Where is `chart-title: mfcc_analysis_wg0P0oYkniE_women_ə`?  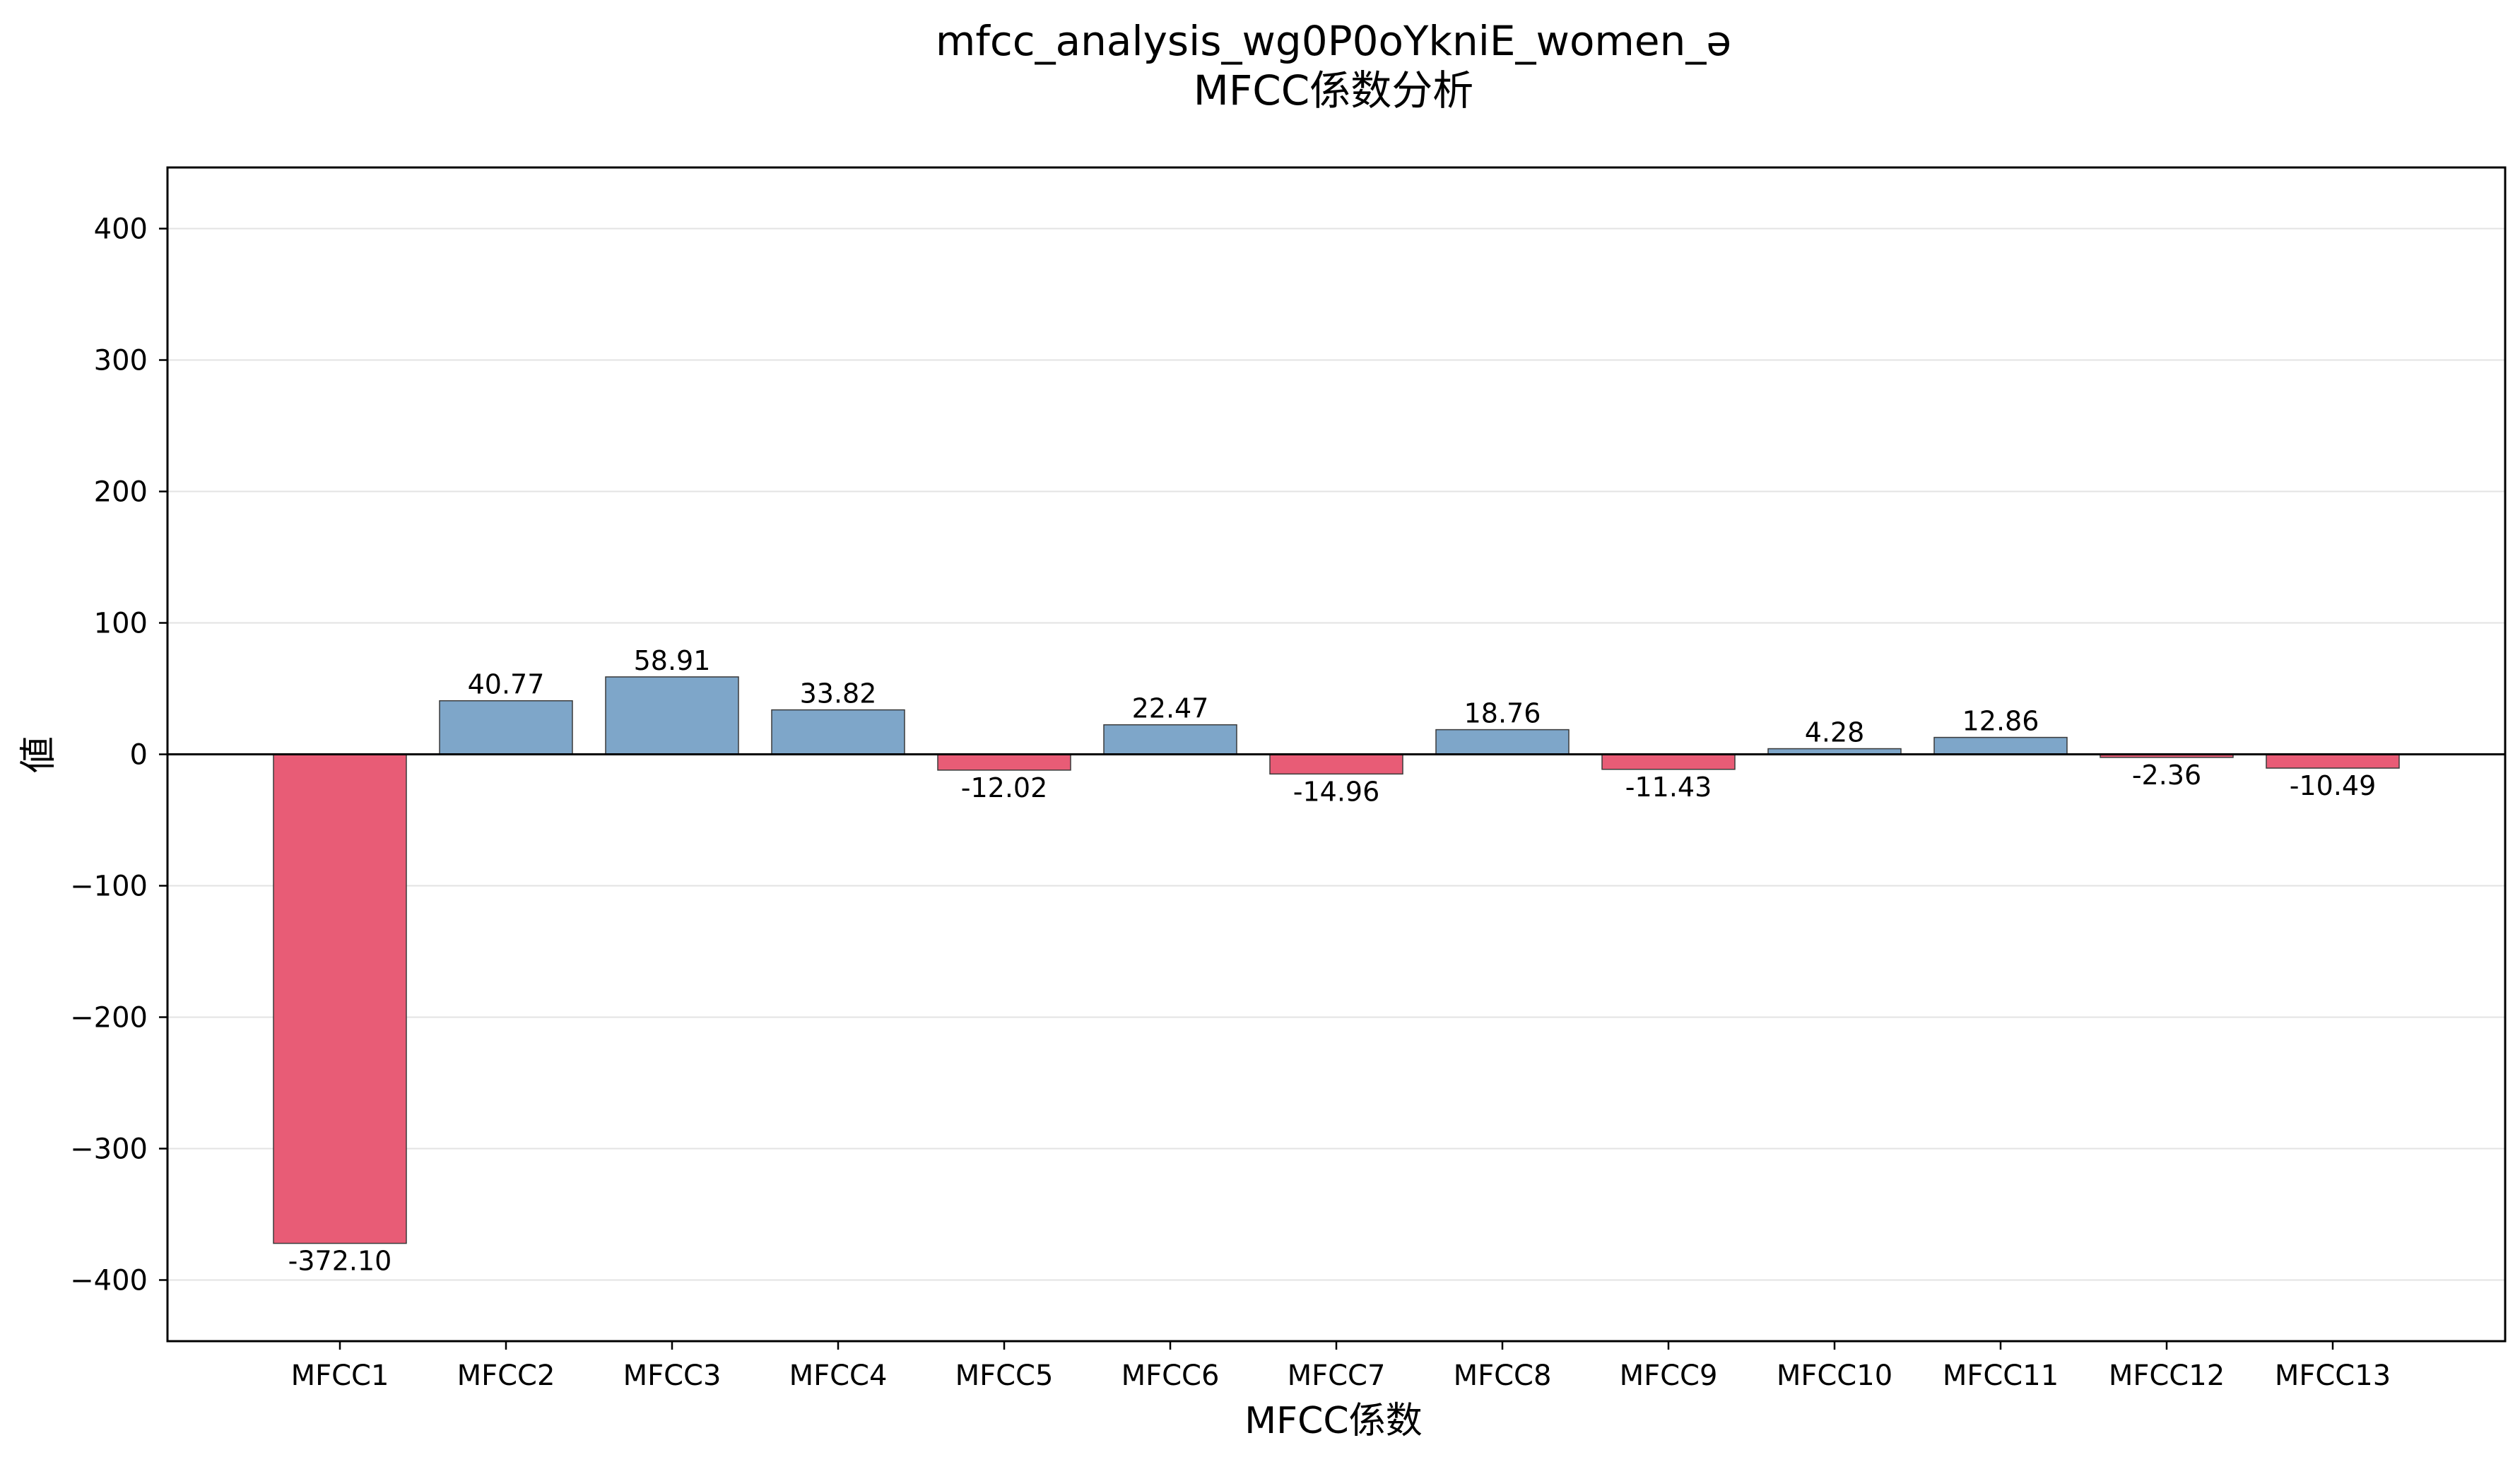
chart-title: mfcc_analysis_wg0P0oYkniE_women_ə is located at coordinates (1334, 41).